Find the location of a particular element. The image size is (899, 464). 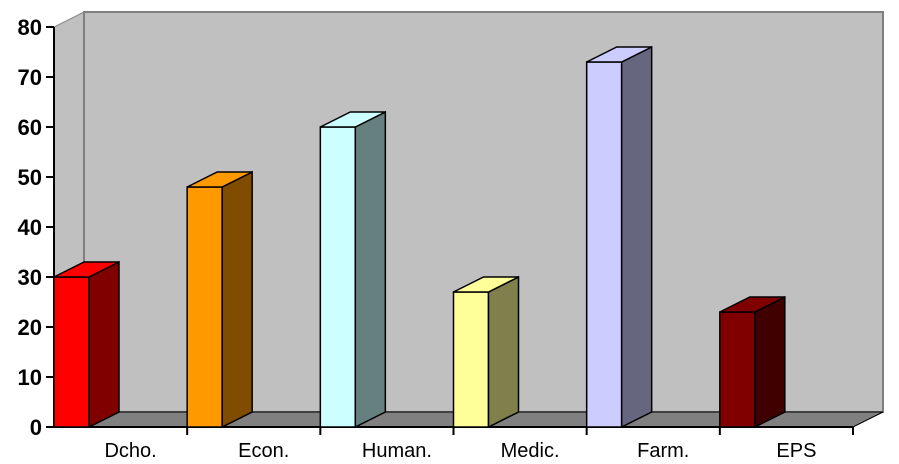

bar-eps is located at coordinates (752, 362).